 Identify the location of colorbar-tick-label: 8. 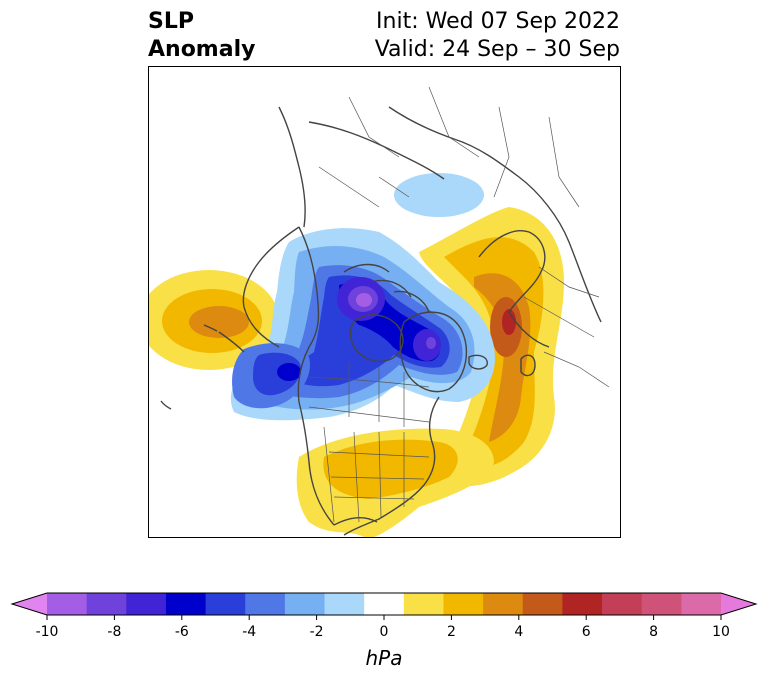
(653, 632).